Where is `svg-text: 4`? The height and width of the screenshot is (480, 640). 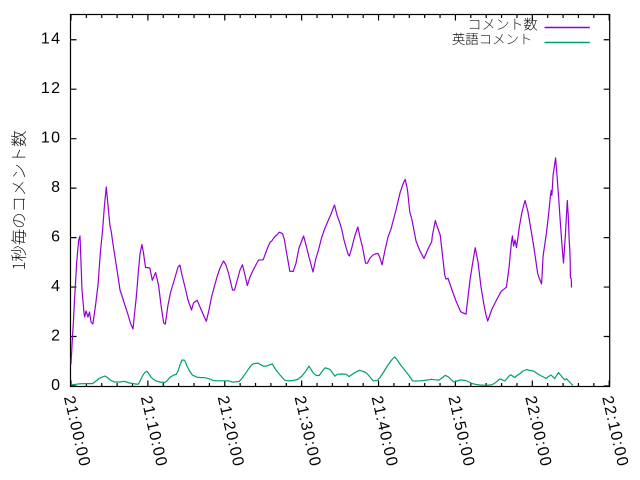 svg-text: 4 is located at coordinates (56, 286).